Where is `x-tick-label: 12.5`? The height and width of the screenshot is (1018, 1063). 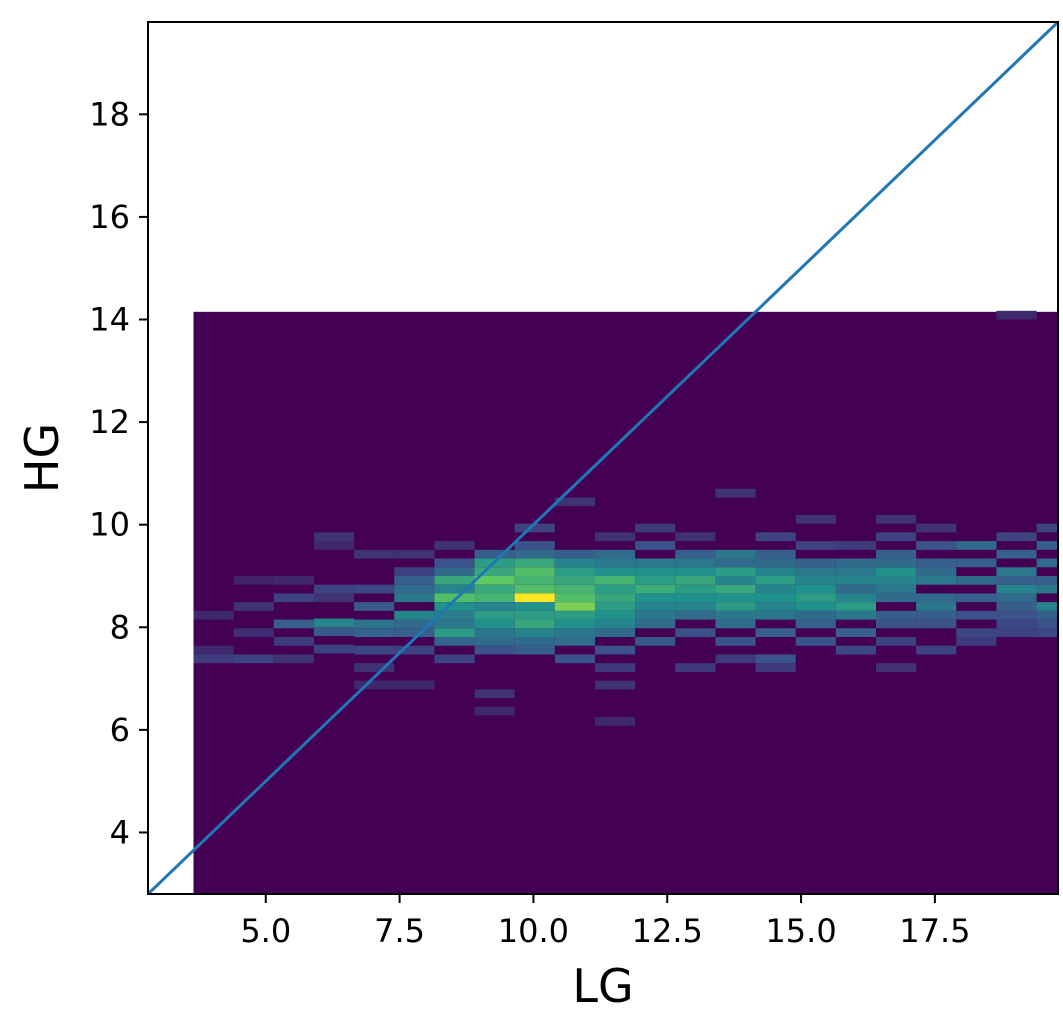 x-tick-label: 12.5 is located at coordinates (667, 931).